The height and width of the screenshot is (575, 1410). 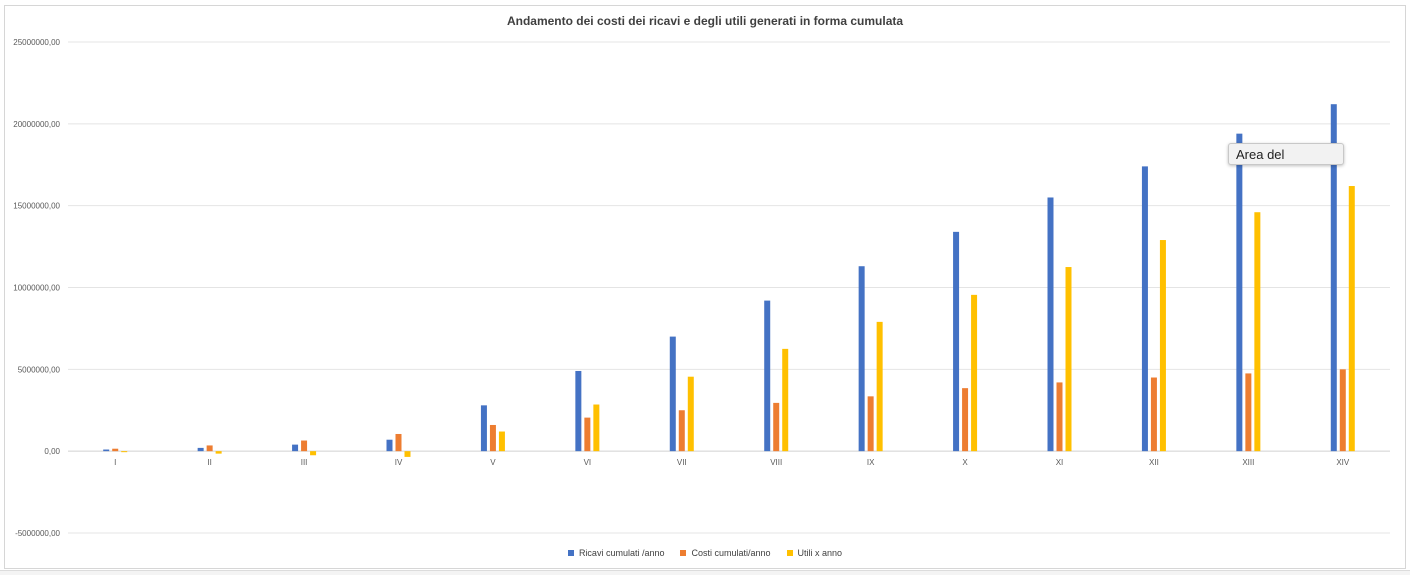 What do you see at coordinates (870, 424) in the screenshot?
I see `bar-costi-IX` at bounding box center [870, 424].